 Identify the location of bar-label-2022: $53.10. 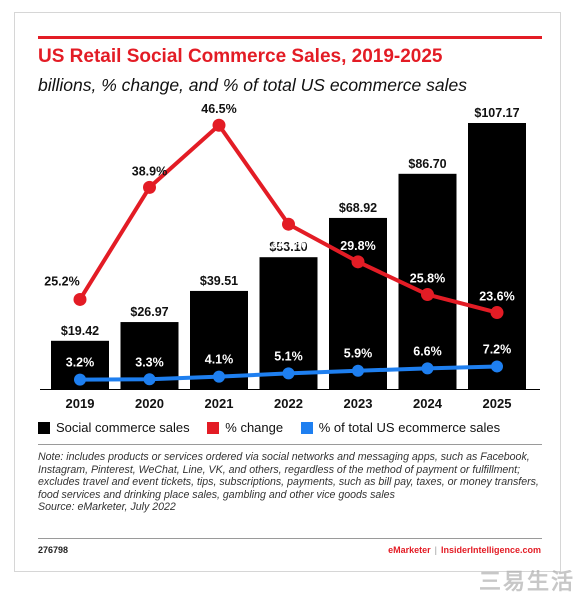
(288, 247).